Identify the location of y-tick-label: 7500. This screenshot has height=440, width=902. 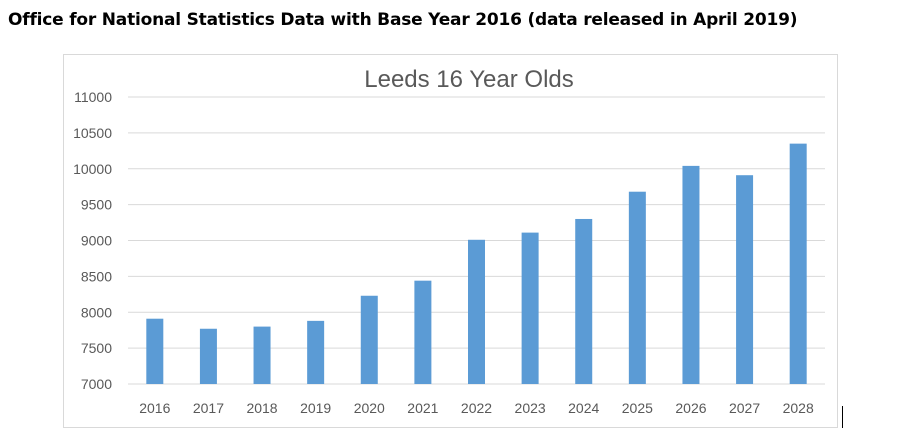
(96, 348).